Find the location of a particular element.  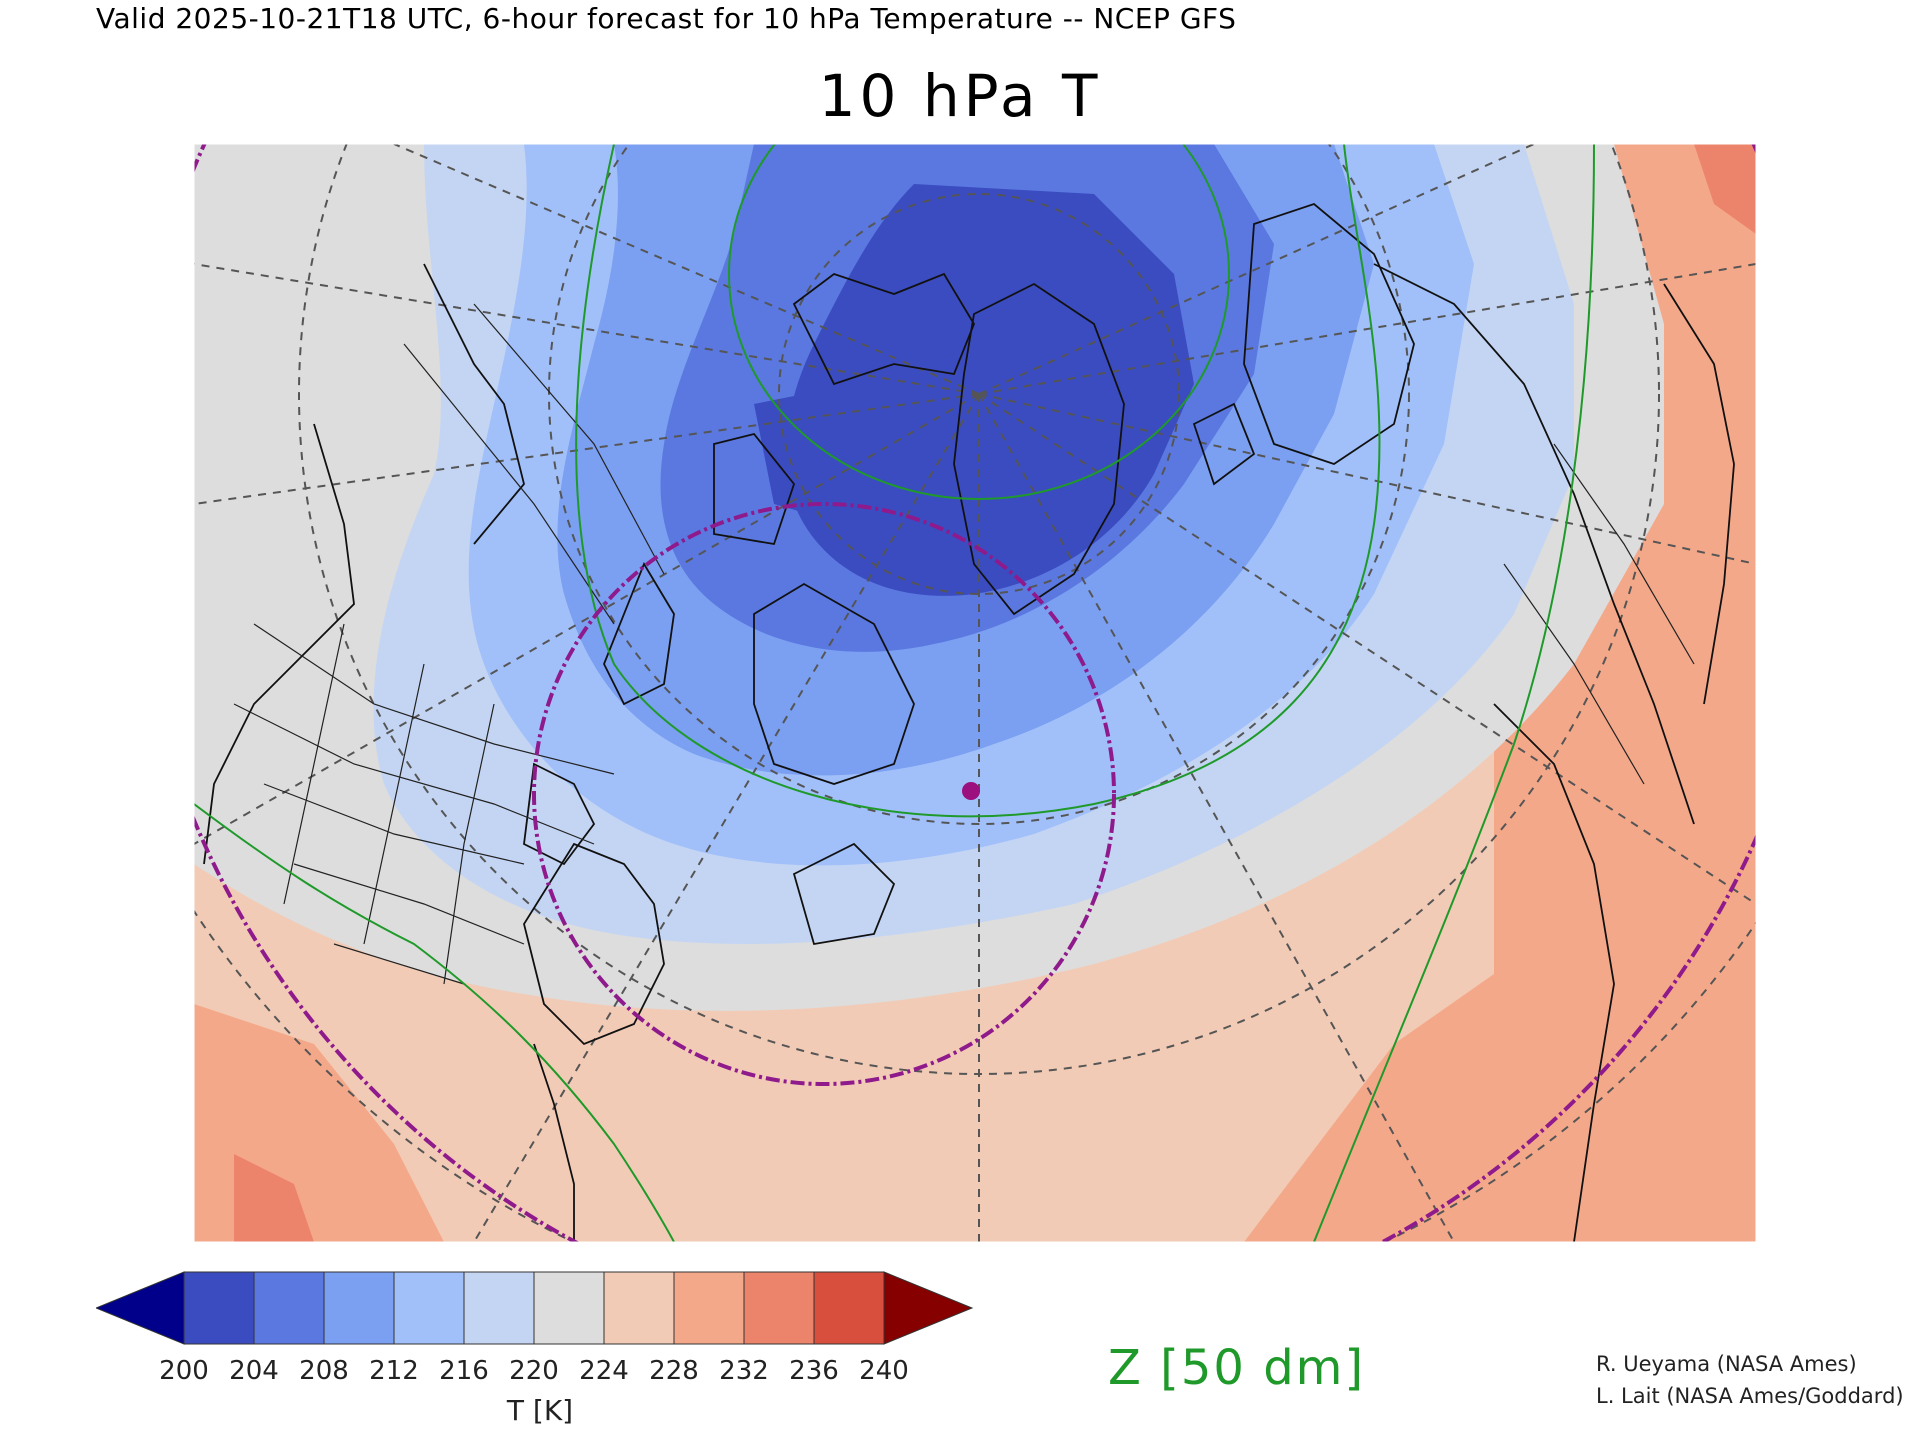

colorbar-tick-label: 220 is located at coordinates (534, 1371).